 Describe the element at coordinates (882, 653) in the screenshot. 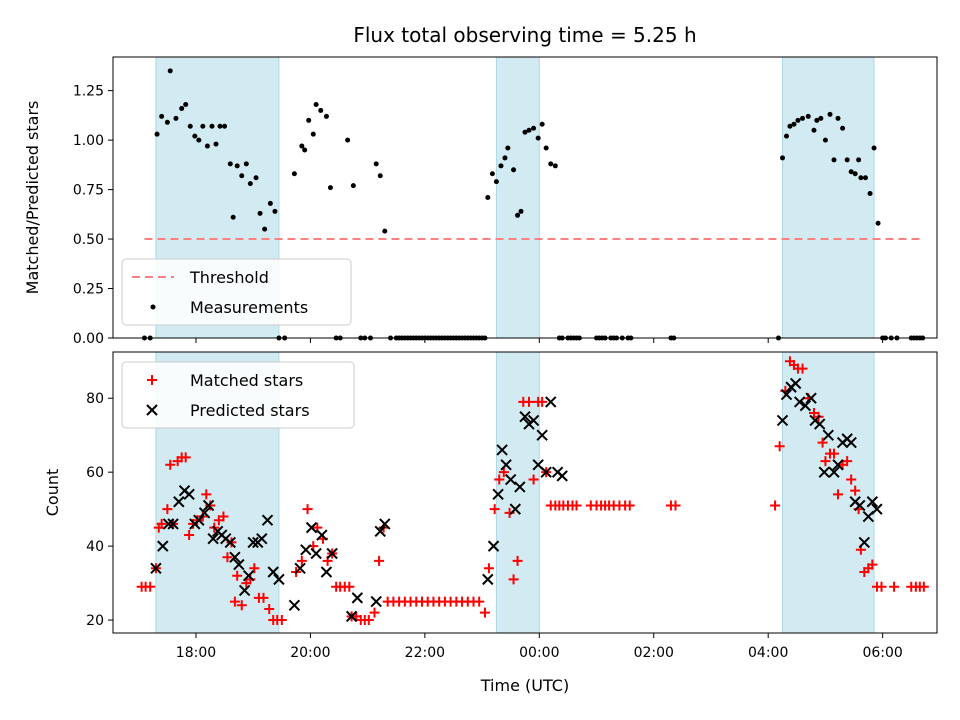

I see `x-tick-label: 06:00` at that location.